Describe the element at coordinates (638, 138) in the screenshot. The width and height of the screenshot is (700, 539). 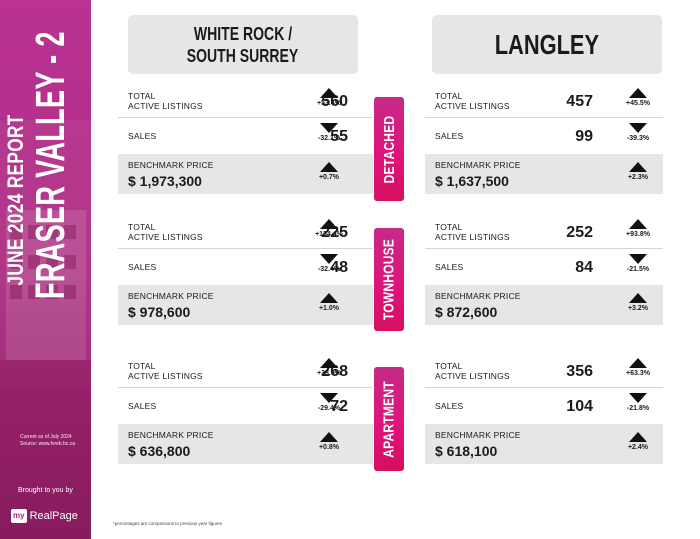
I see `sales-change-value: -39.3%` at that location.